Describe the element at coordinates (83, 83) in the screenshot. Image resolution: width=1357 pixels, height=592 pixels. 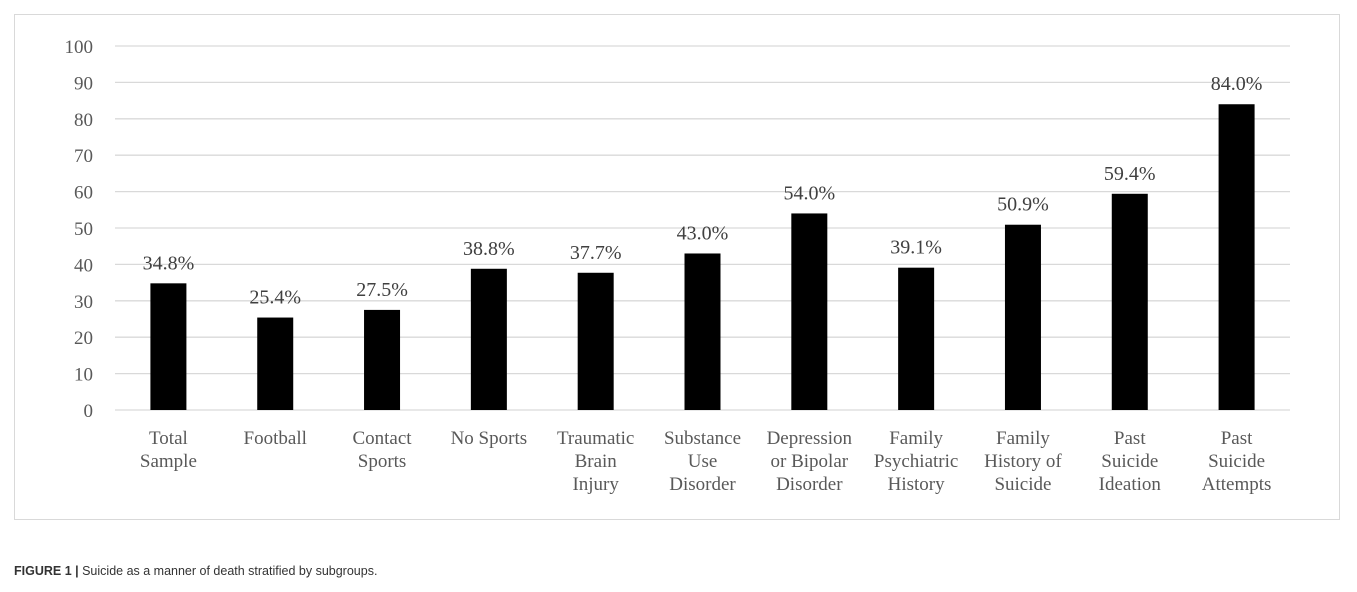
I see `y-tick-label: 90` at that location.